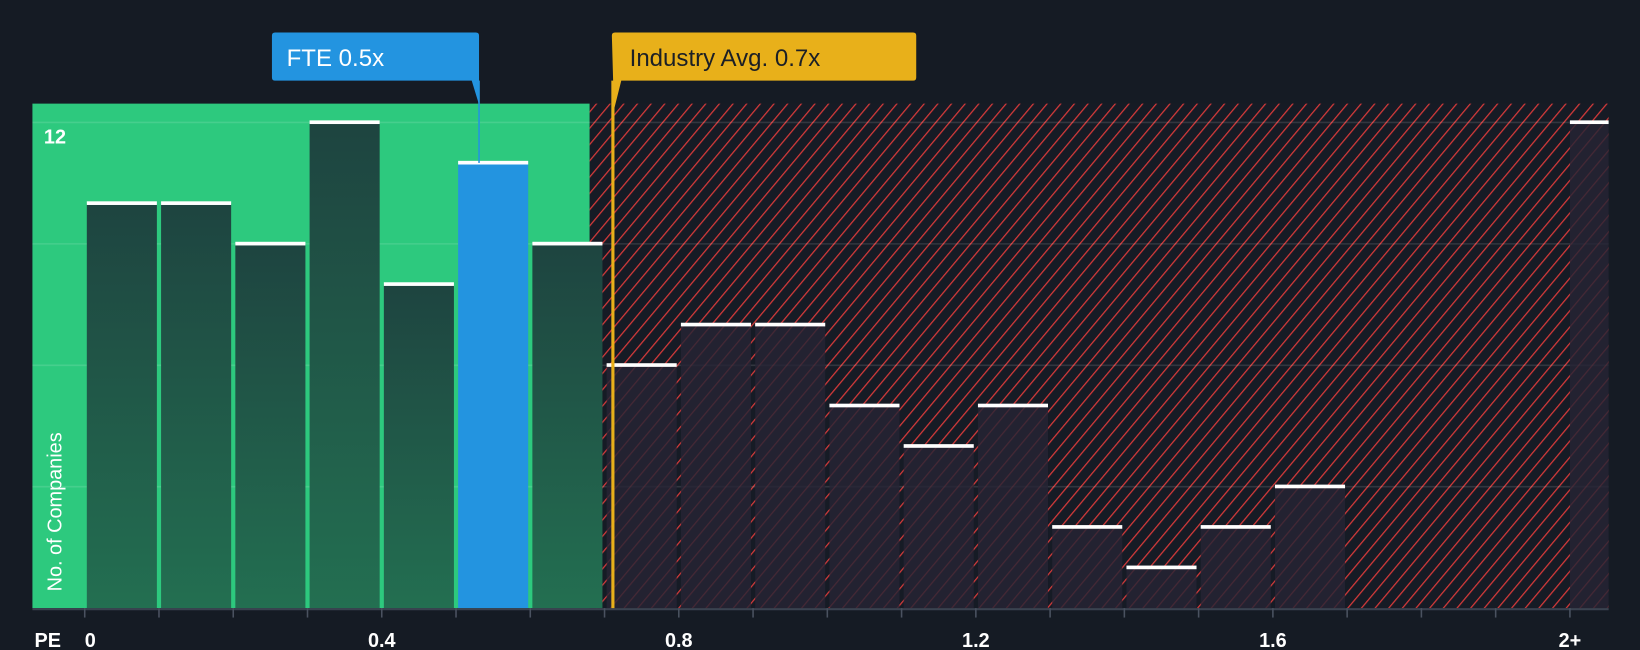 The height and width of the screenshot is (650, 1640). Describe the element at coordinates (48, 640) in the screenshot. I see `x-axis-label: PE` at that location.